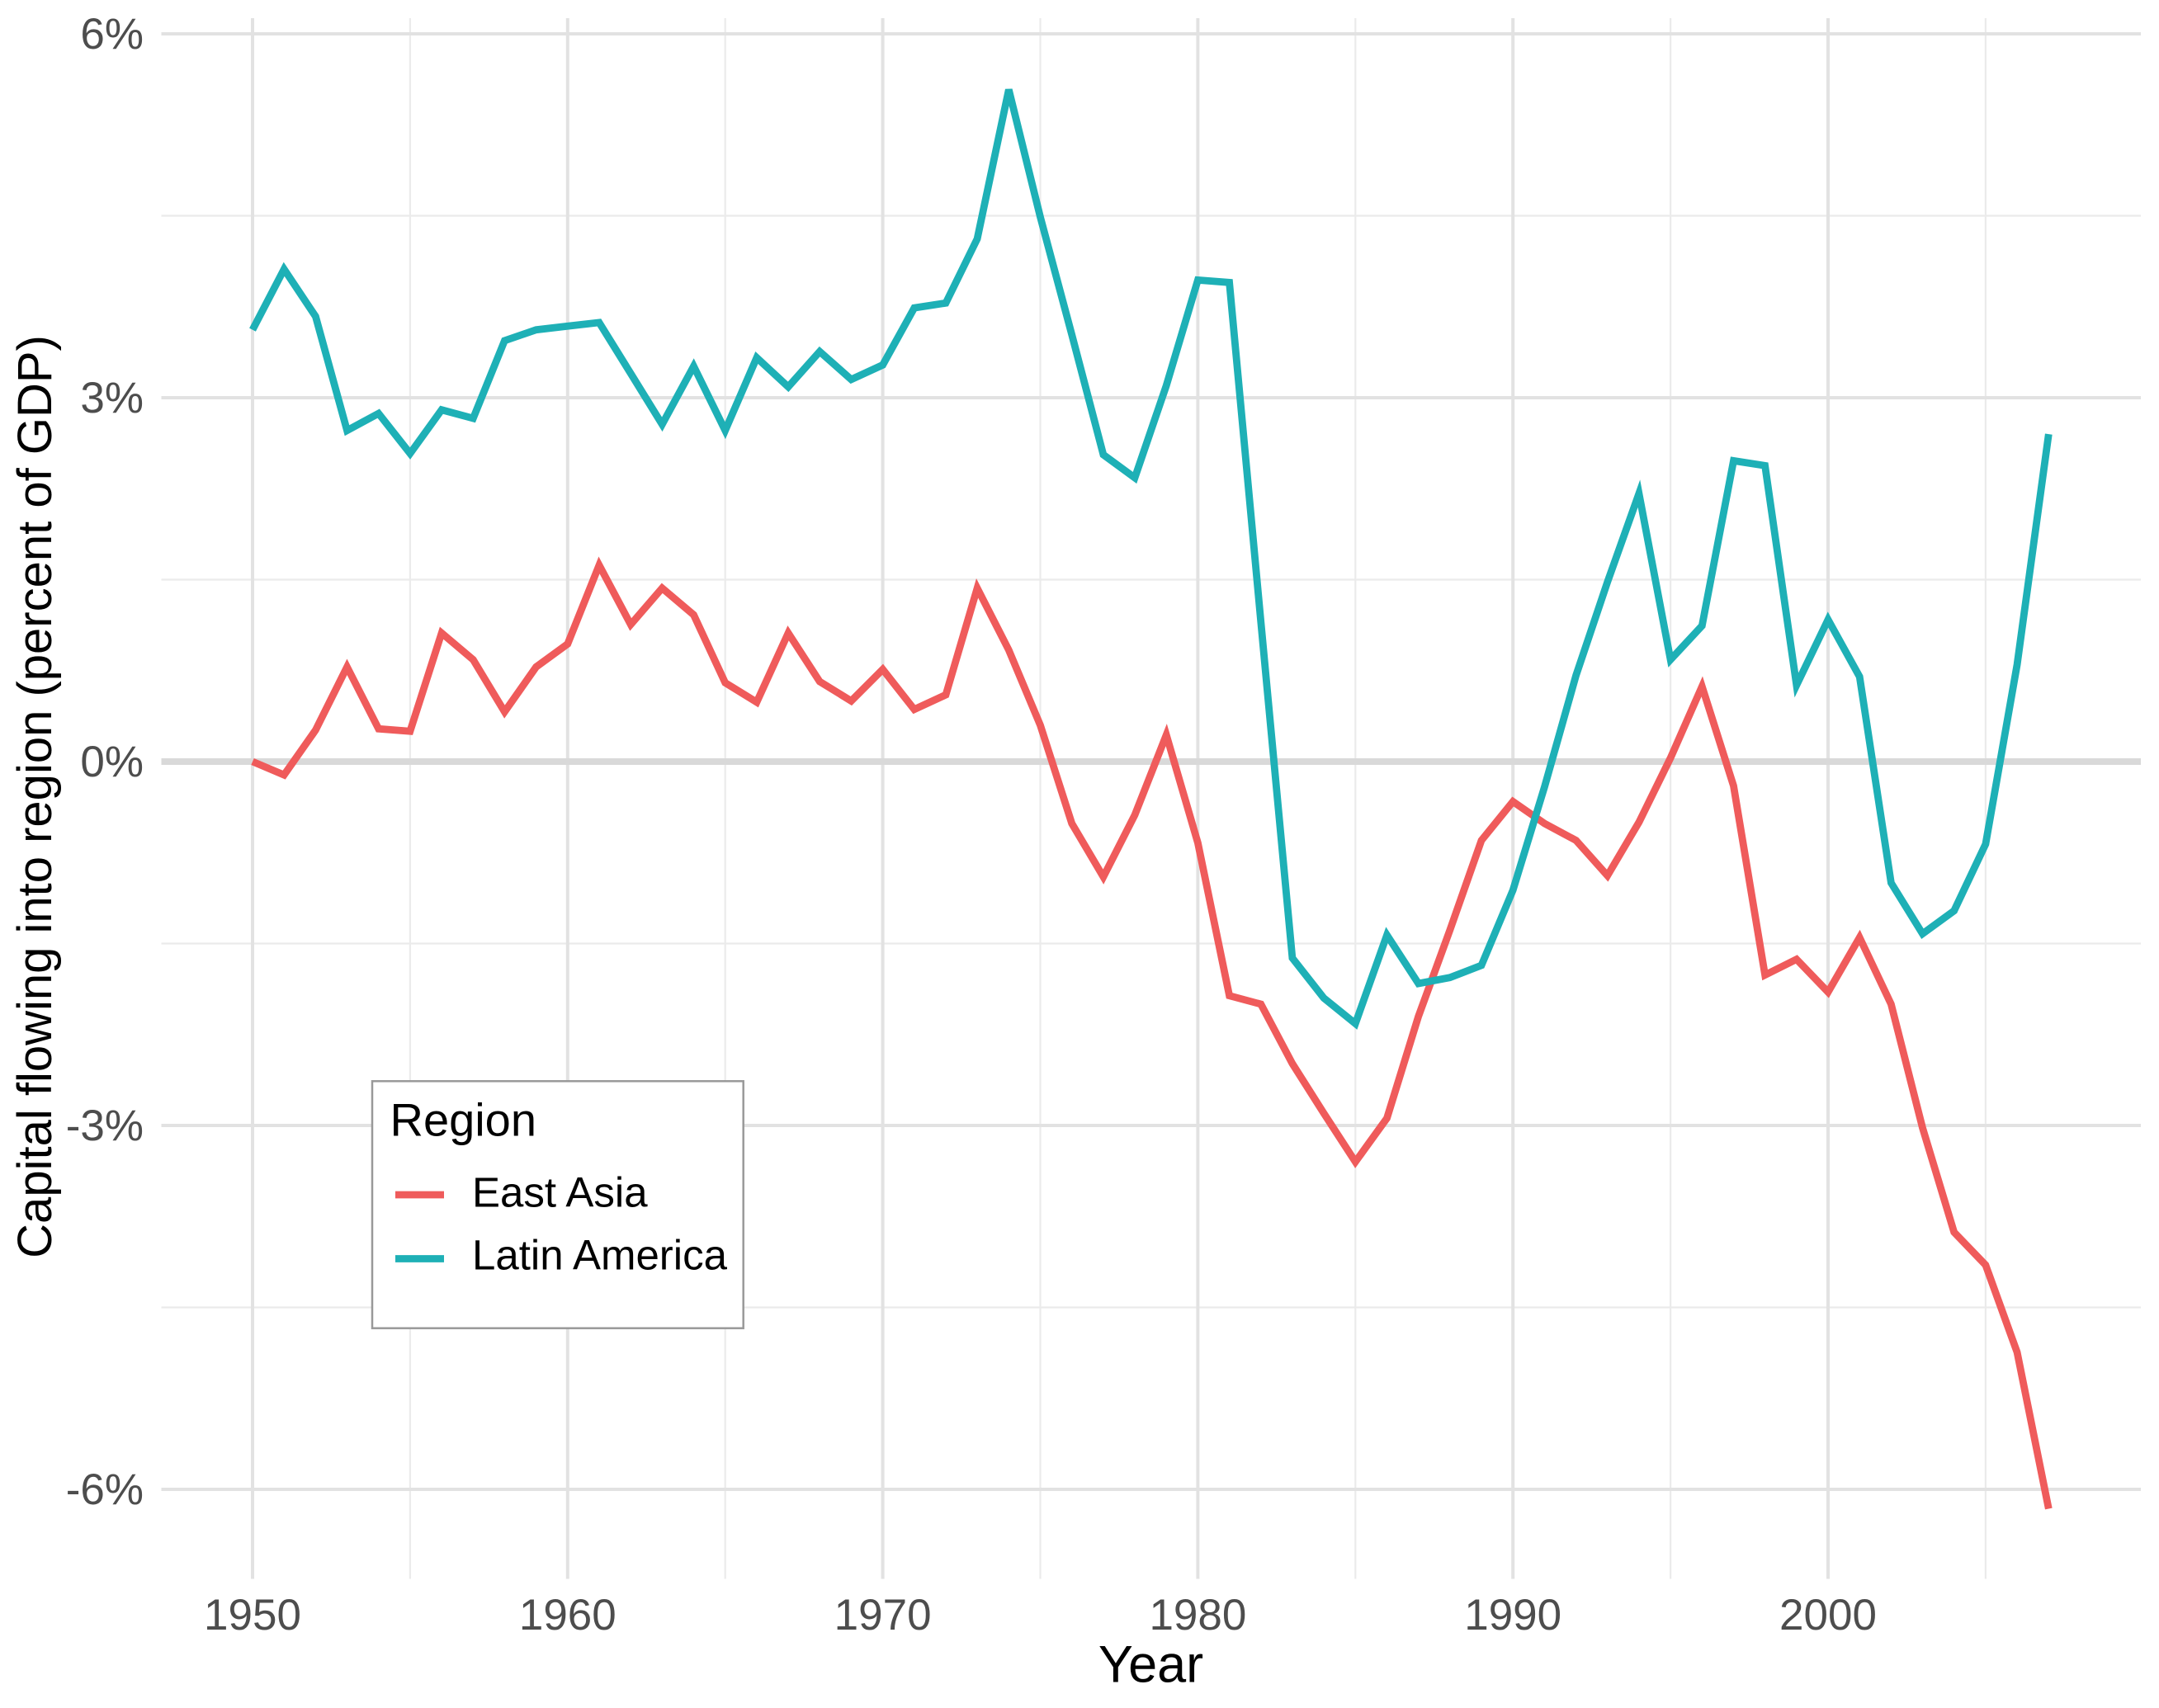 This screenshot has width=2159, height=1708. Describe the element at coordinates (112, 762) in the screenshot. I see `svg-text: 0%` at that location.